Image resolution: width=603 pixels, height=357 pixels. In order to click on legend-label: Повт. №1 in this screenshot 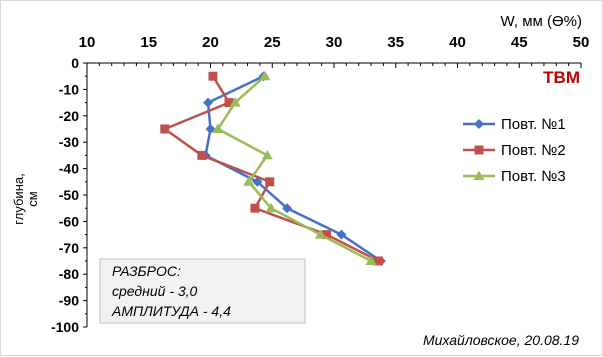, I will do `click(533, 124)`.